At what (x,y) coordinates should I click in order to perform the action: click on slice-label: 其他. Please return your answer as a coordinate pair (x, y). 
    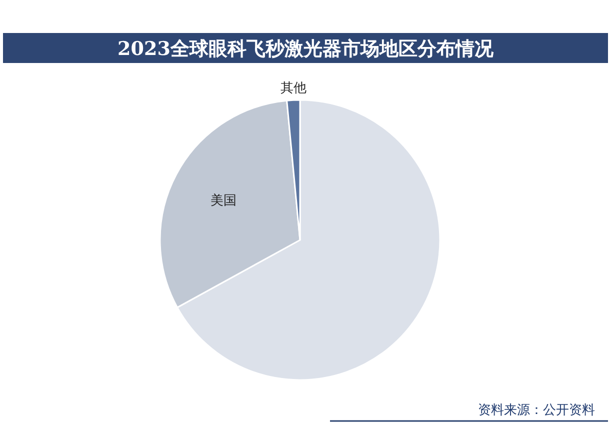
    Looking at the image, I should click on (293, 88).